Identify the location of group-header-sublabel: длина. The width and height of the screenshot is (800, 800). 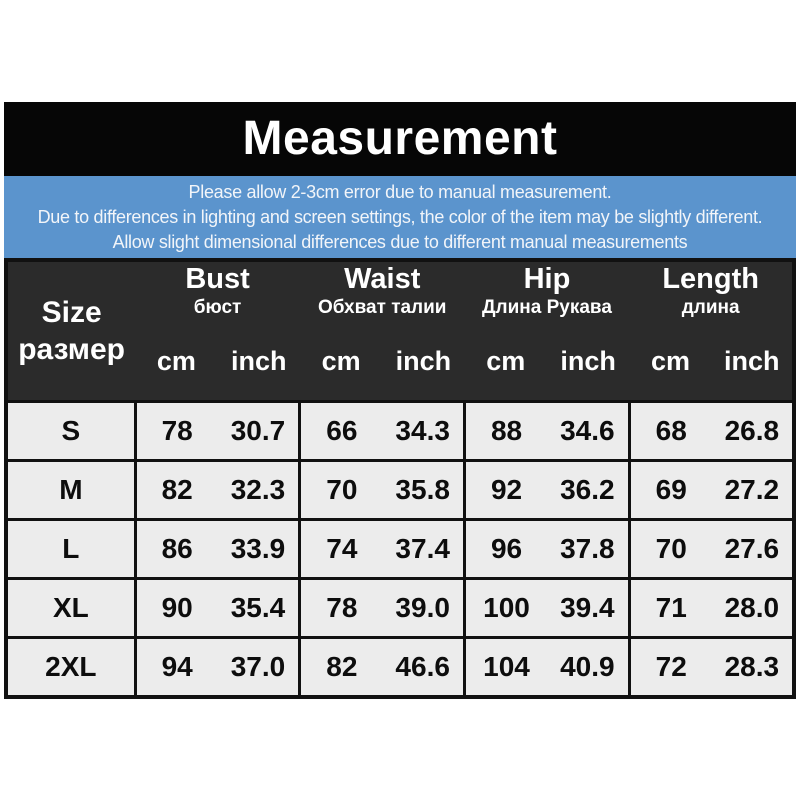
(710, 307).